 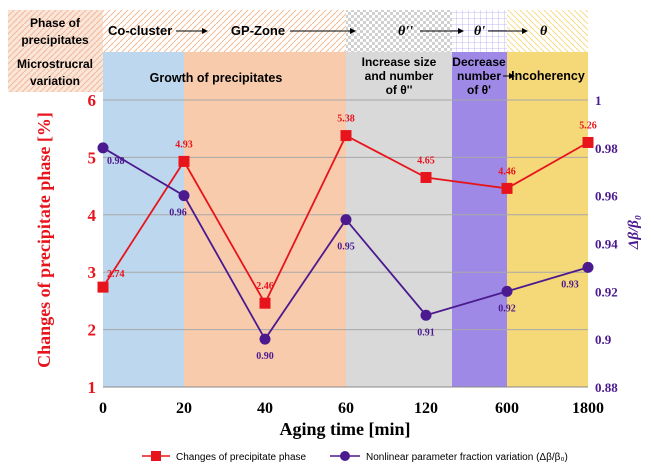 What do you see at coordinates (55, 81) in the screenshot?
I see `header-label-variation-line2: variation` at bounding box center [55, 81].